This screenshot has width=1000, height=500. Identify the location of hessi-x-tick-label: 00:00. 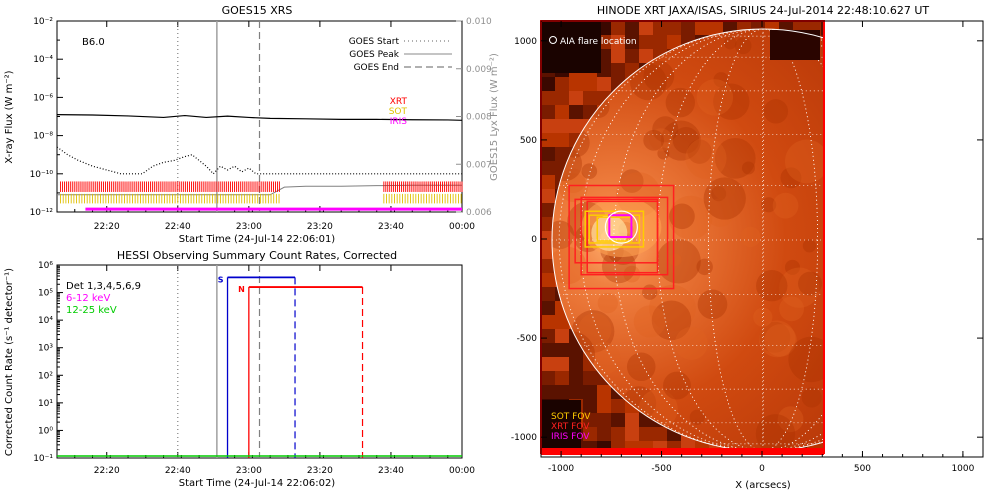
(462, 471).